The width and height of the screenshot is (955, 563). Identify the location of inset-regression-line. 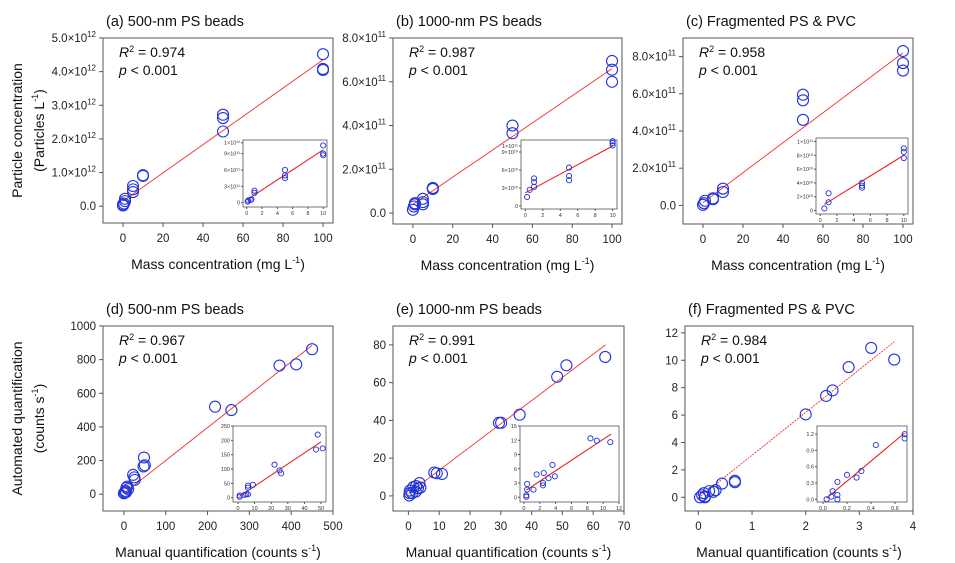
(569, 169).